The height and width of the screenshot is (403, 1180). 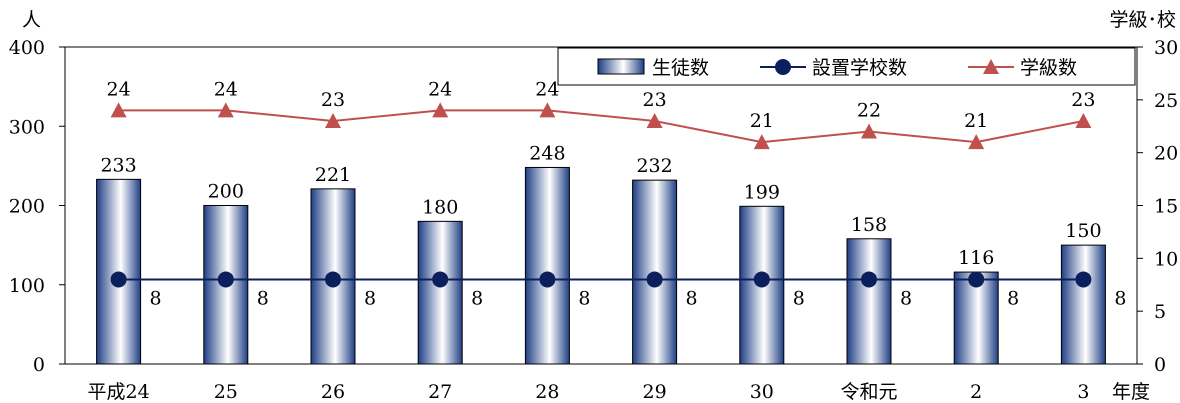 I want to click on category-label: 25, so click(x=226, y=392).